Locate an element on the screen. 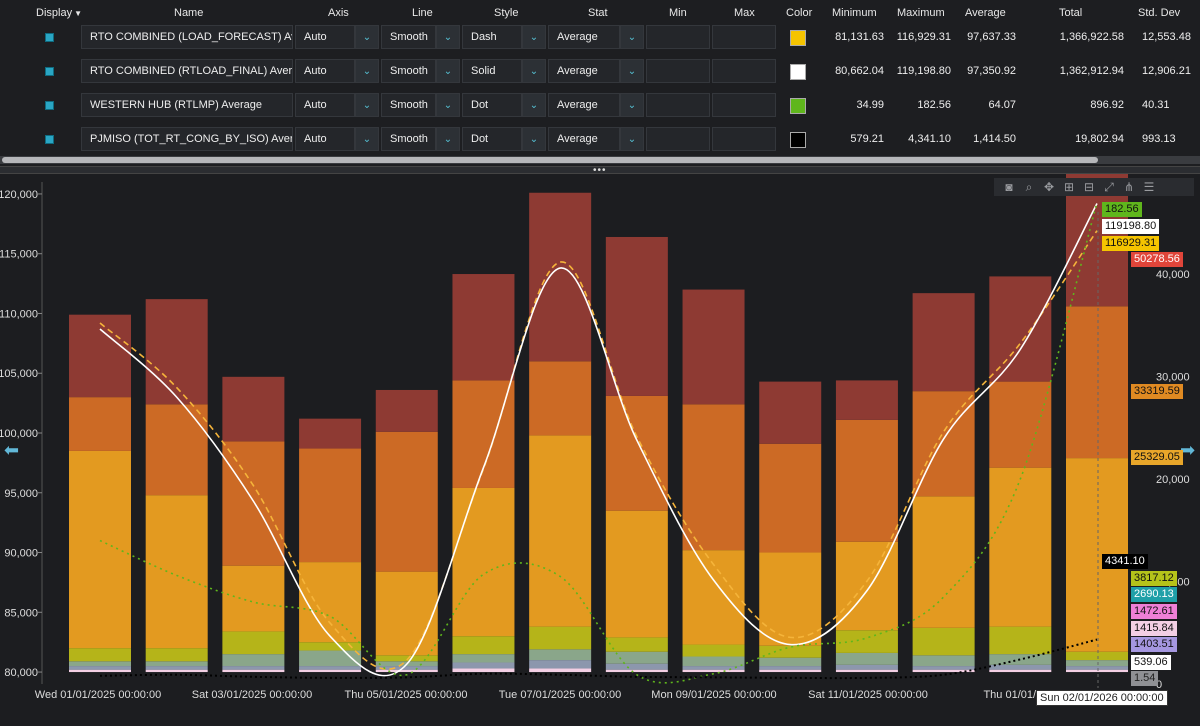 Image resolution: width=1200 pixels, height=726 pixels. header-stddev: Std. Dev is located at coordinates (1159, 13).